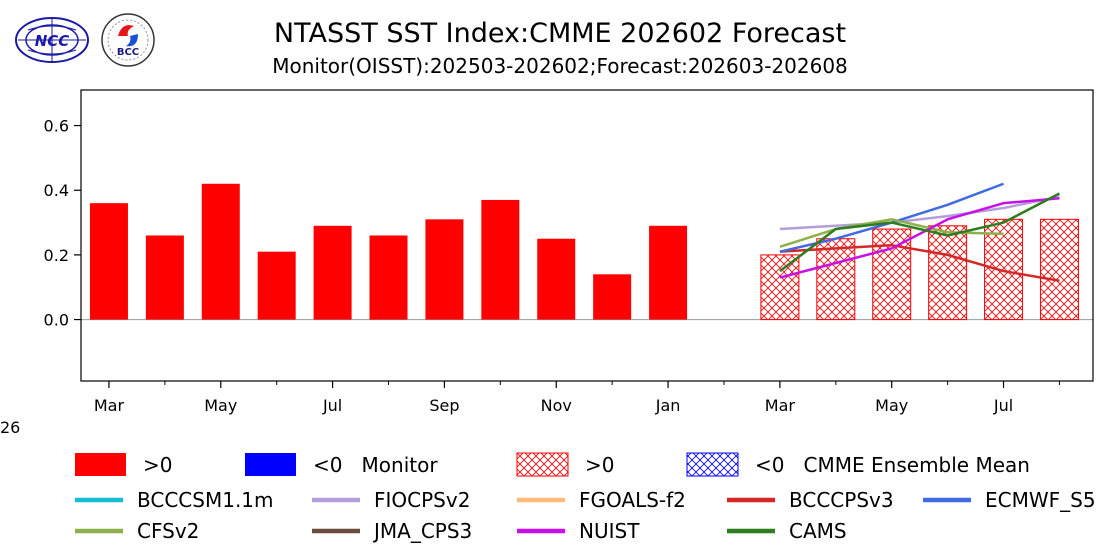 Image resolution: width=1120 pixels, height=560 pixels. Describe the element at coordinates (100, 464) in the screenshot. I see `legend-swatch-monitor-positive` at that location.